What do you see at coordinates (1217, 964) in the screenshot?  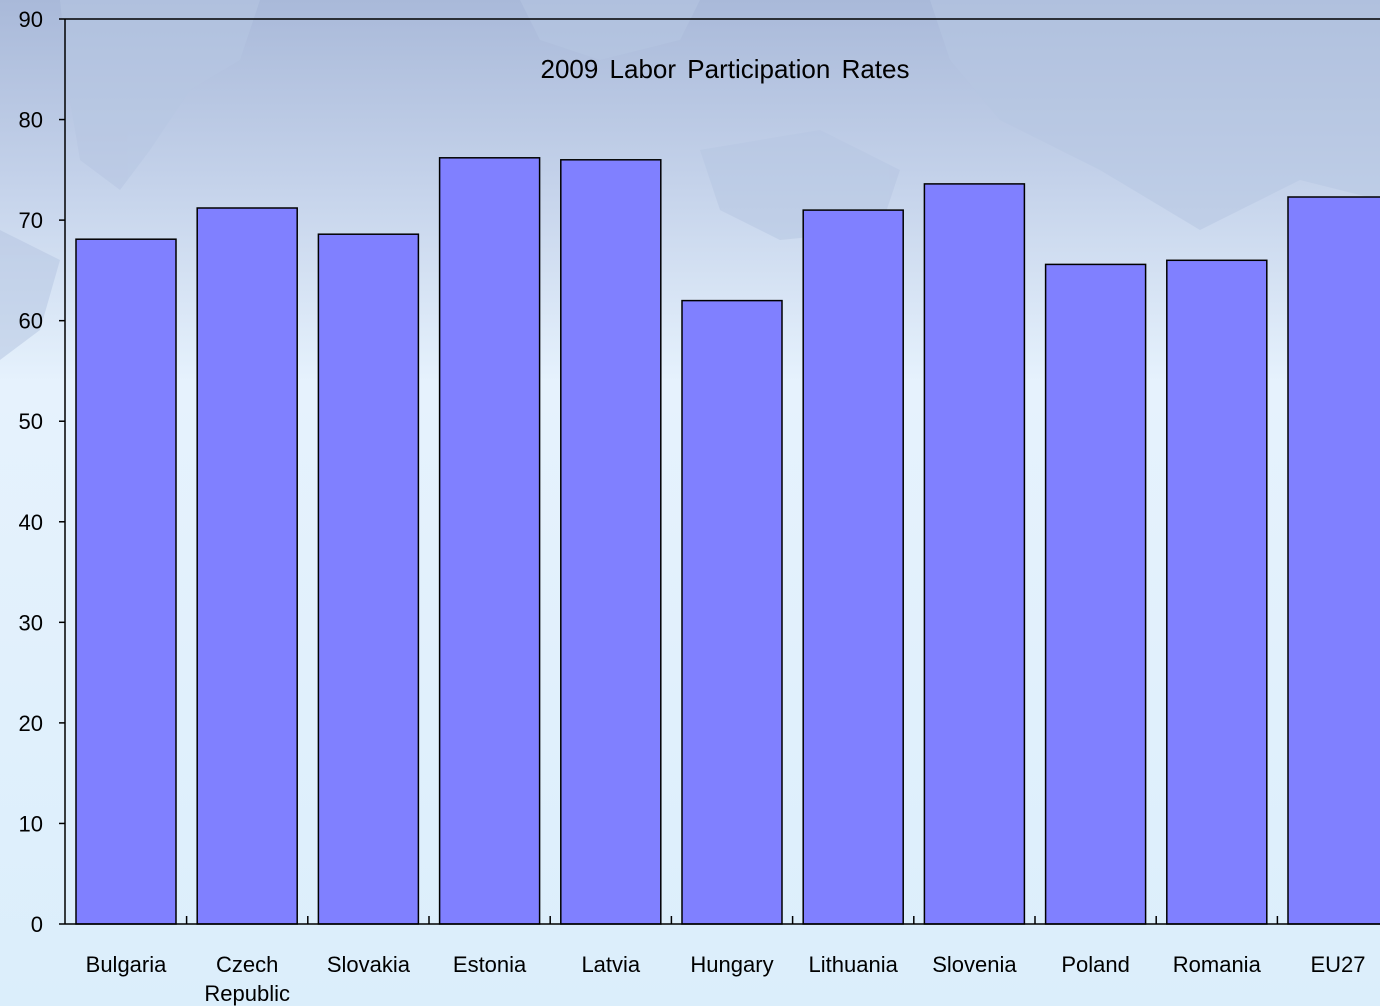 I see `x-category-label: Romania` at bounding box center [1217, 964].